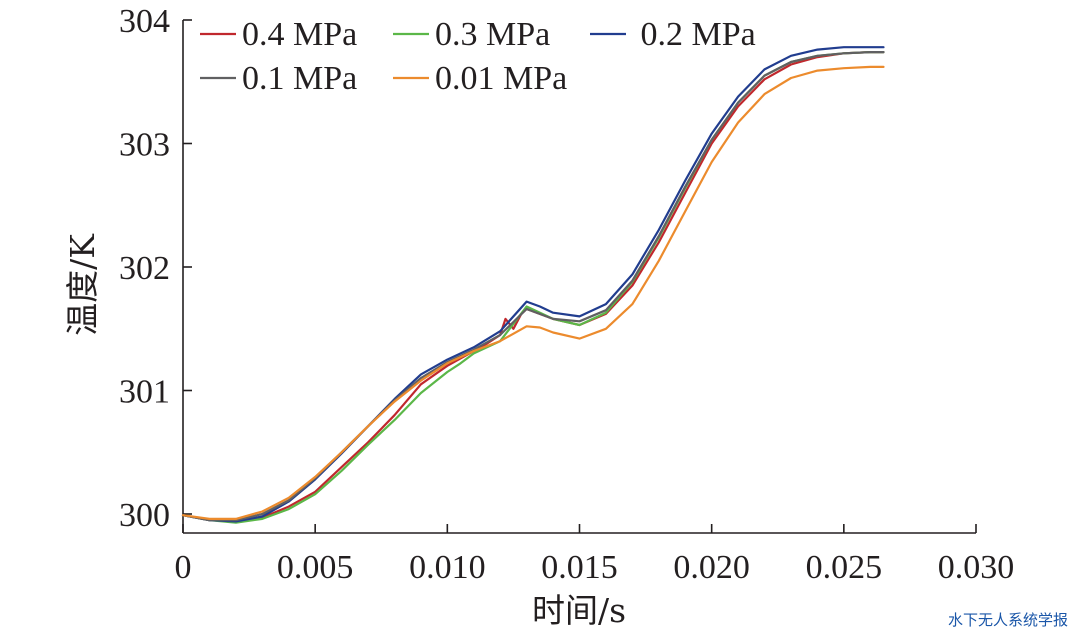 Image resolution: width=1080 pixels, height=638 pixels. I want to click on y-tick-label: 300, so click(144, 515).